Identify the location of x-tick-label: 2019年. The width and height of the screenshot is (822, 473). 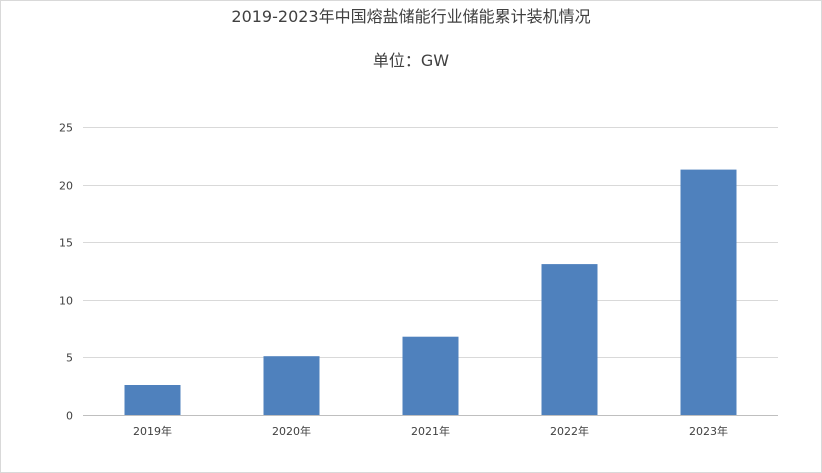
(152, 431).